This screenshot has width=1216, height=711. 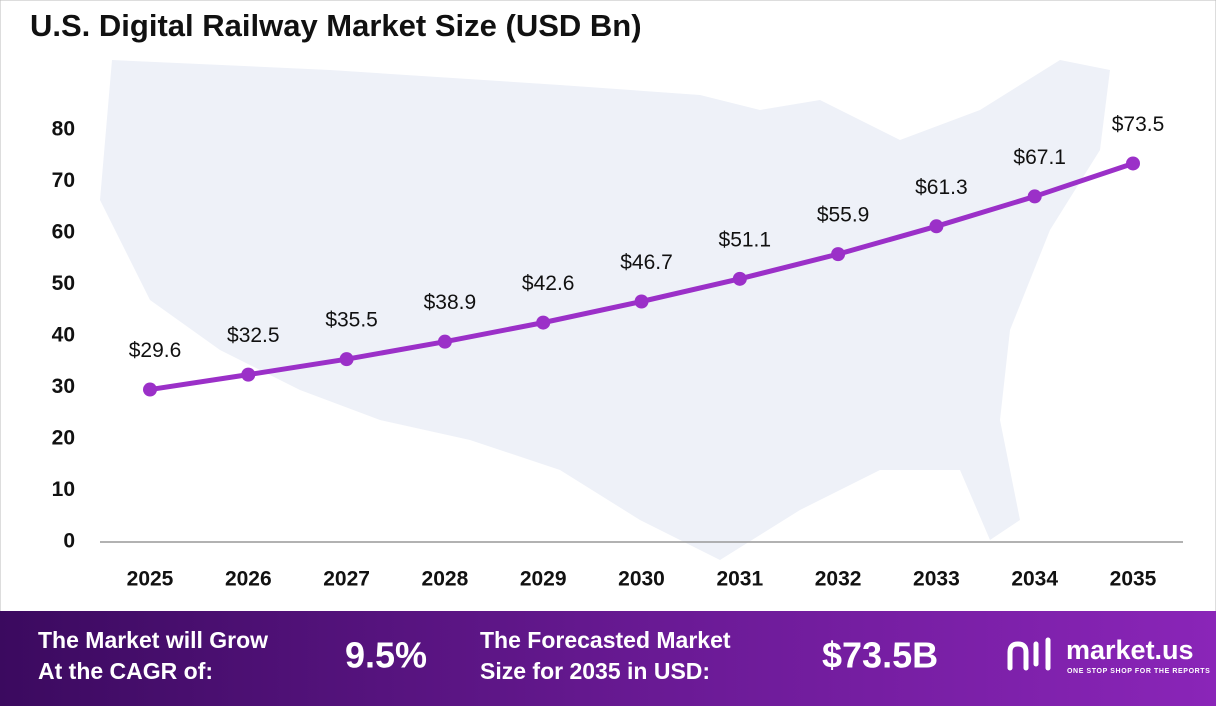 What do you see at coordinates (605, 640) in the screenshot?
I see `forecast-label-line1: The Forecasted Market` at bounding box center [605, 640].